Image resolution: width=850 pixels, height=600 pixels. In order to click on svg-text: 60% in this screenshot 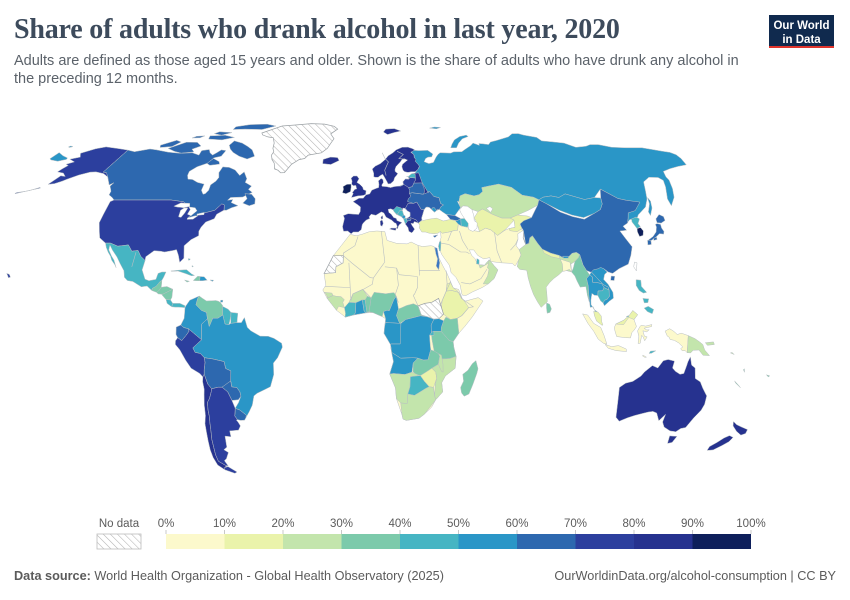, I will do `click(516, 524)`.